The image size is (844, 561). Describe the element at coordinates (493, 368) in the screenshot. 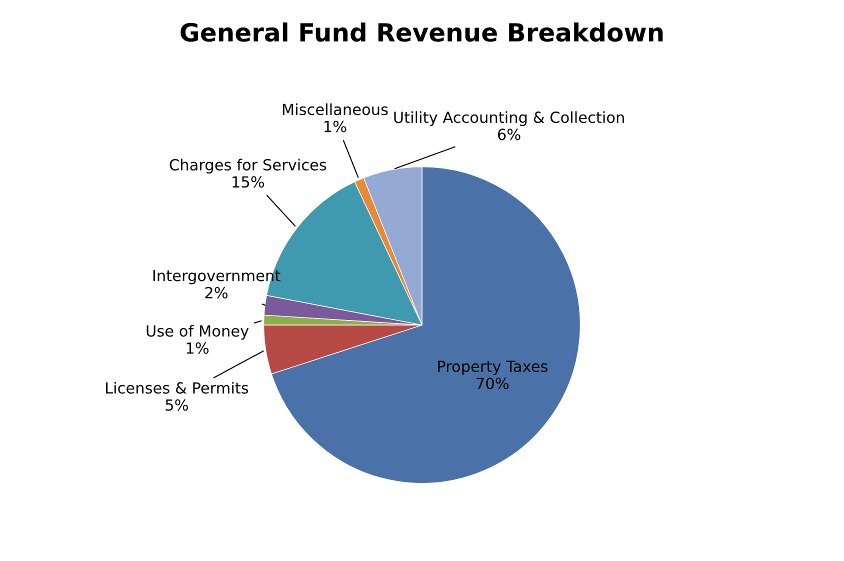

I see `slice-label: Property Taxes` at that location.